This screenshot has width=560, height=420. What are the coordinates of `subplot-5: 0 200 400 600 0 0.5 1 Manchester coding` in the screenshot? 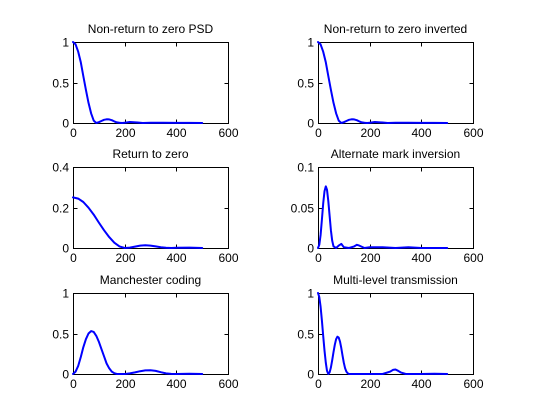 It's located at (145, 332).